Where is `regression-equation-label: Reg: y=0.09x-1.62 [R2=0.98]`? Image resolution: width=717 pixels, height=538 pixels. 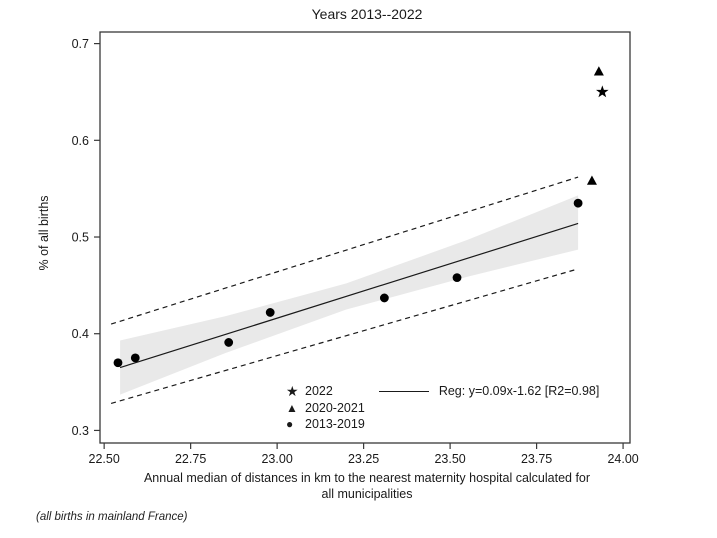 regression-equation-label: Reg: y=0.09x-1.62 [R2=0.98] is located at coordinates (519, 391).